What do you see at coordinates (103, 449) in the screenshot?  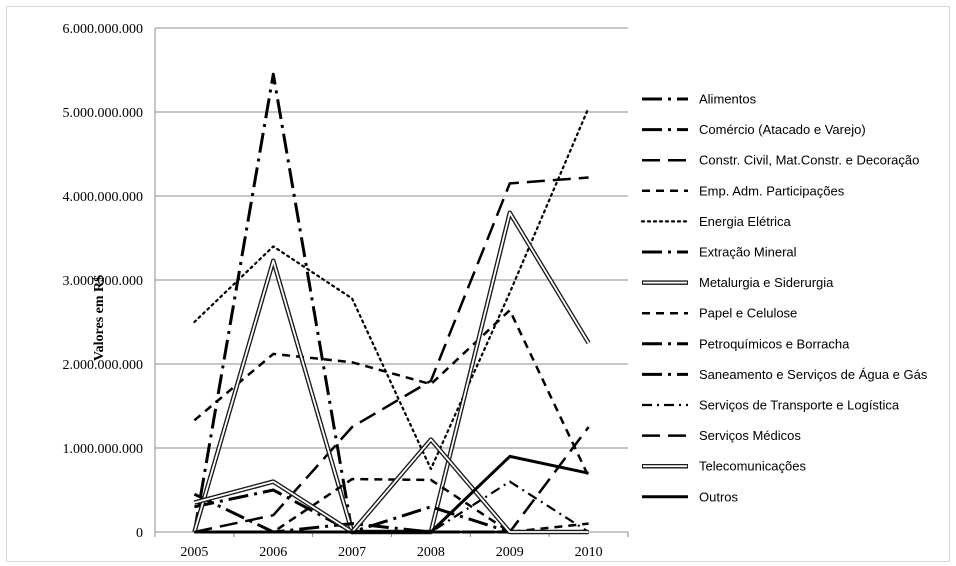 I see `y-tick-label: 1.000.000.000` at bounding box center [103, 449].